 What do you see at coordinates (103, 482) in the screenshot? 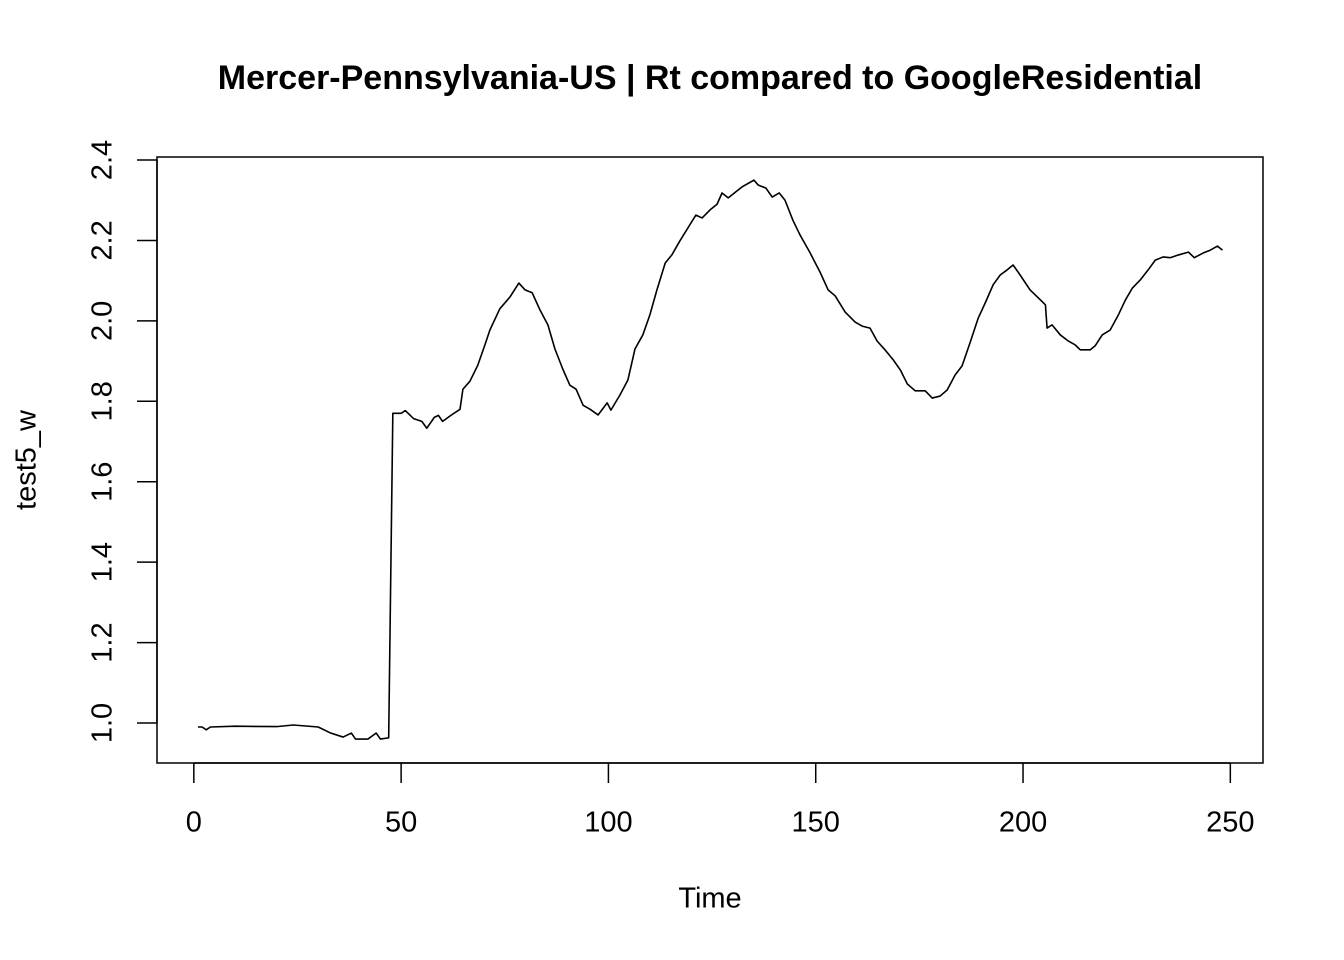
I see `y-tick-label: 1.6` at bounding box center [103, 482].